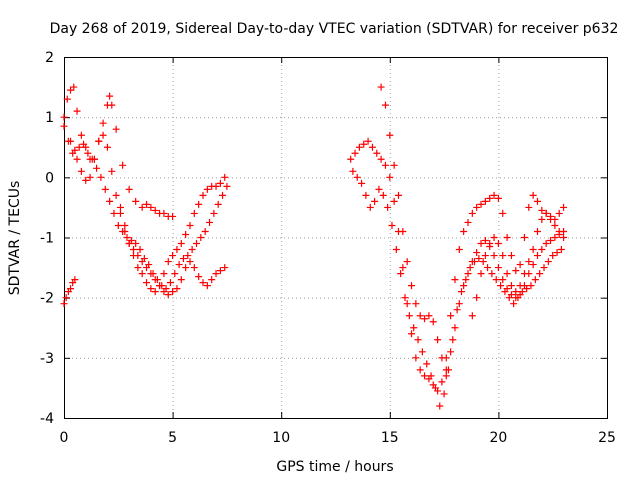 The image size is (640, 480). Describe the element at coordinates (49, 178) in the screenshot. I see `y-tick-label: 0` at that location.